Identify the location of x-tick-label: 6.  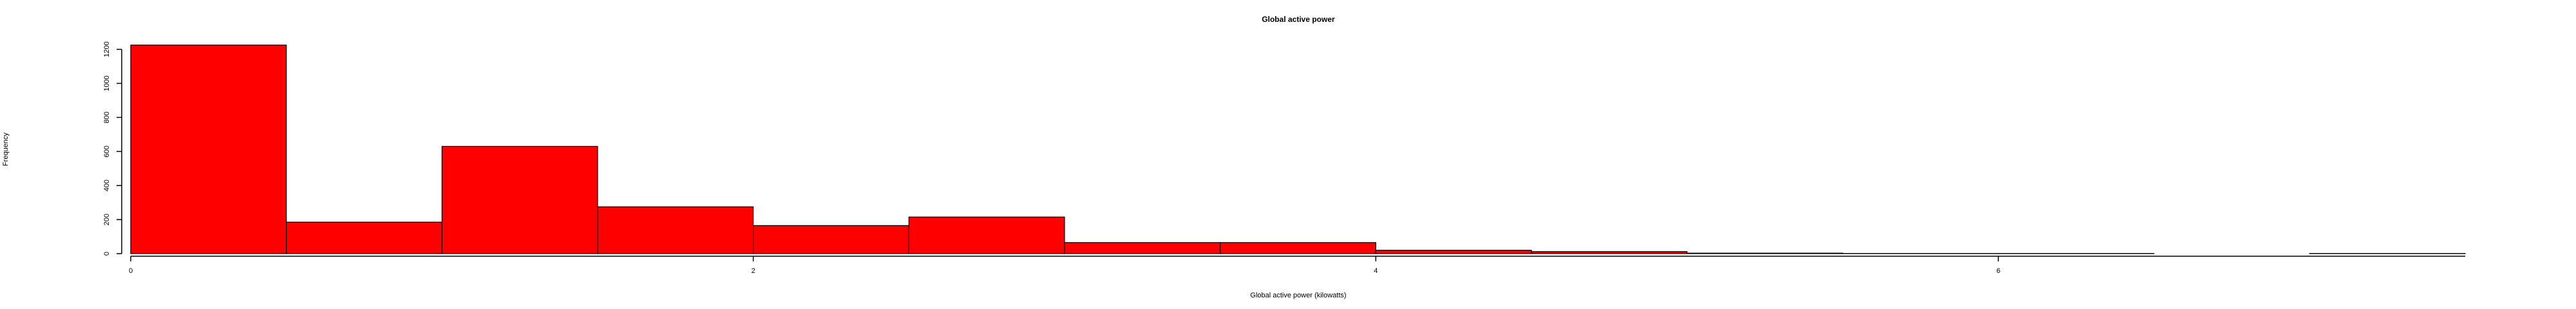
(1998, 271).